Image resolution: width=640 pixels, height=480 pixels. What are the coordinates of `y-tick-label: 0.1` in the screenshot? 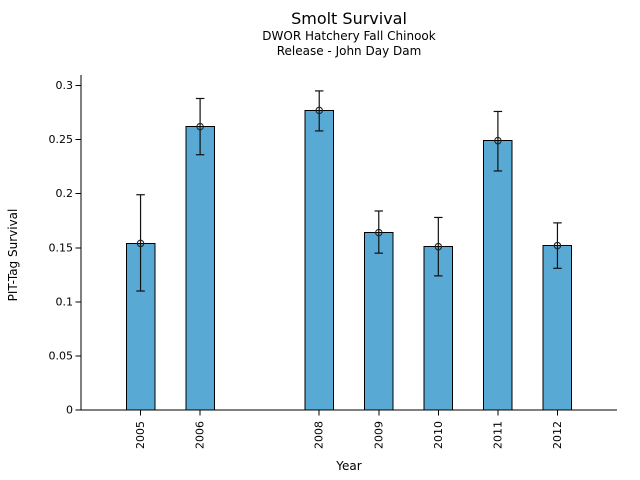 It's located at (65, 301).